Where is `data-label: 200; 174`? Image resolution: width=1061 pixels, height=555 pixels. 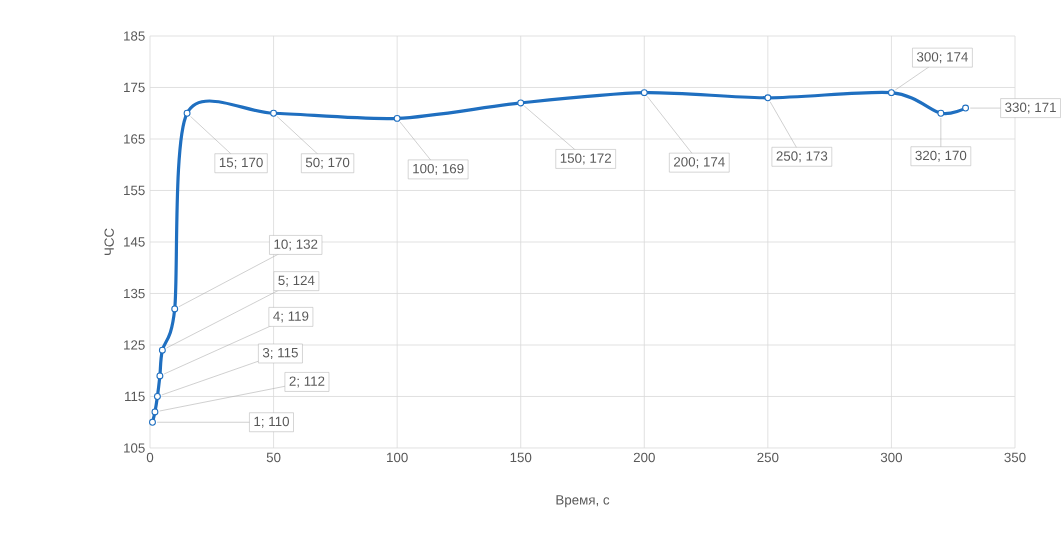 data-label: 200; 174 is located at coordinates (699, 163).